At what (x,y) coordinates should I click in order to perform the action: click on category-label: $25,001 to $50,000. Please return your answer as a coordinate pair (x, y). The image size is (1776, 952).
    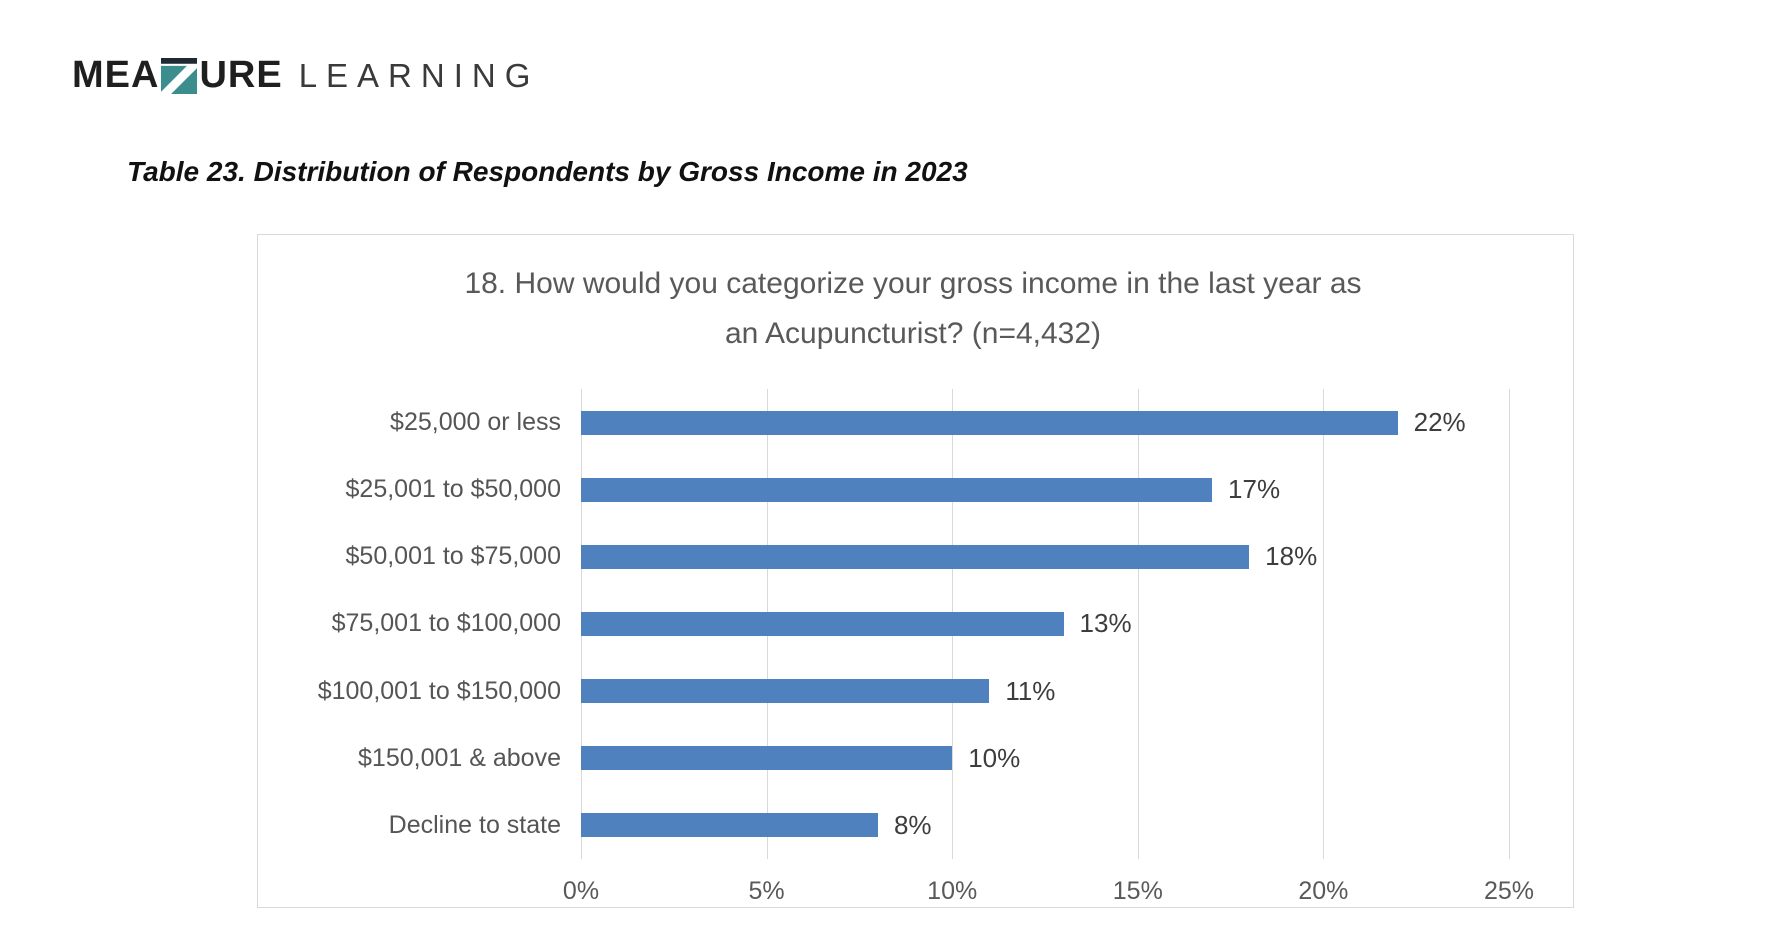
    Looking at the image, I should click on (453, 489).